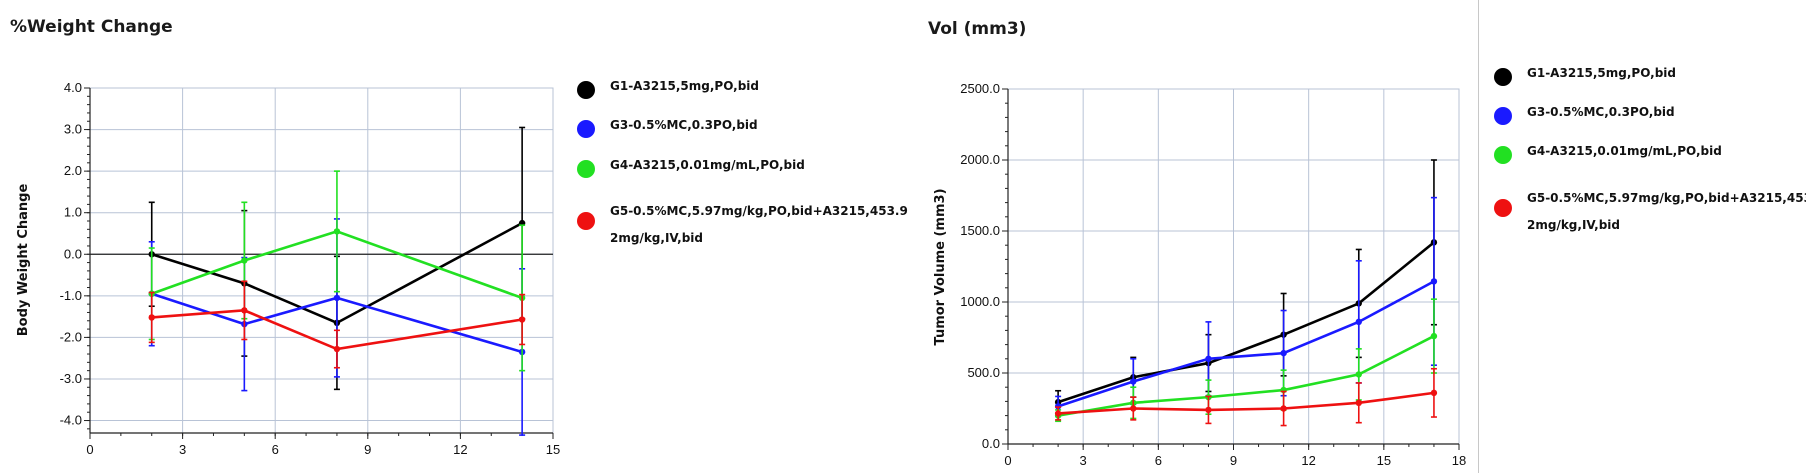  What do you see at coordinates (71, 336) in the screenshot?
I see `y-tick-label: -2.0` at bounding box center [71, 336].